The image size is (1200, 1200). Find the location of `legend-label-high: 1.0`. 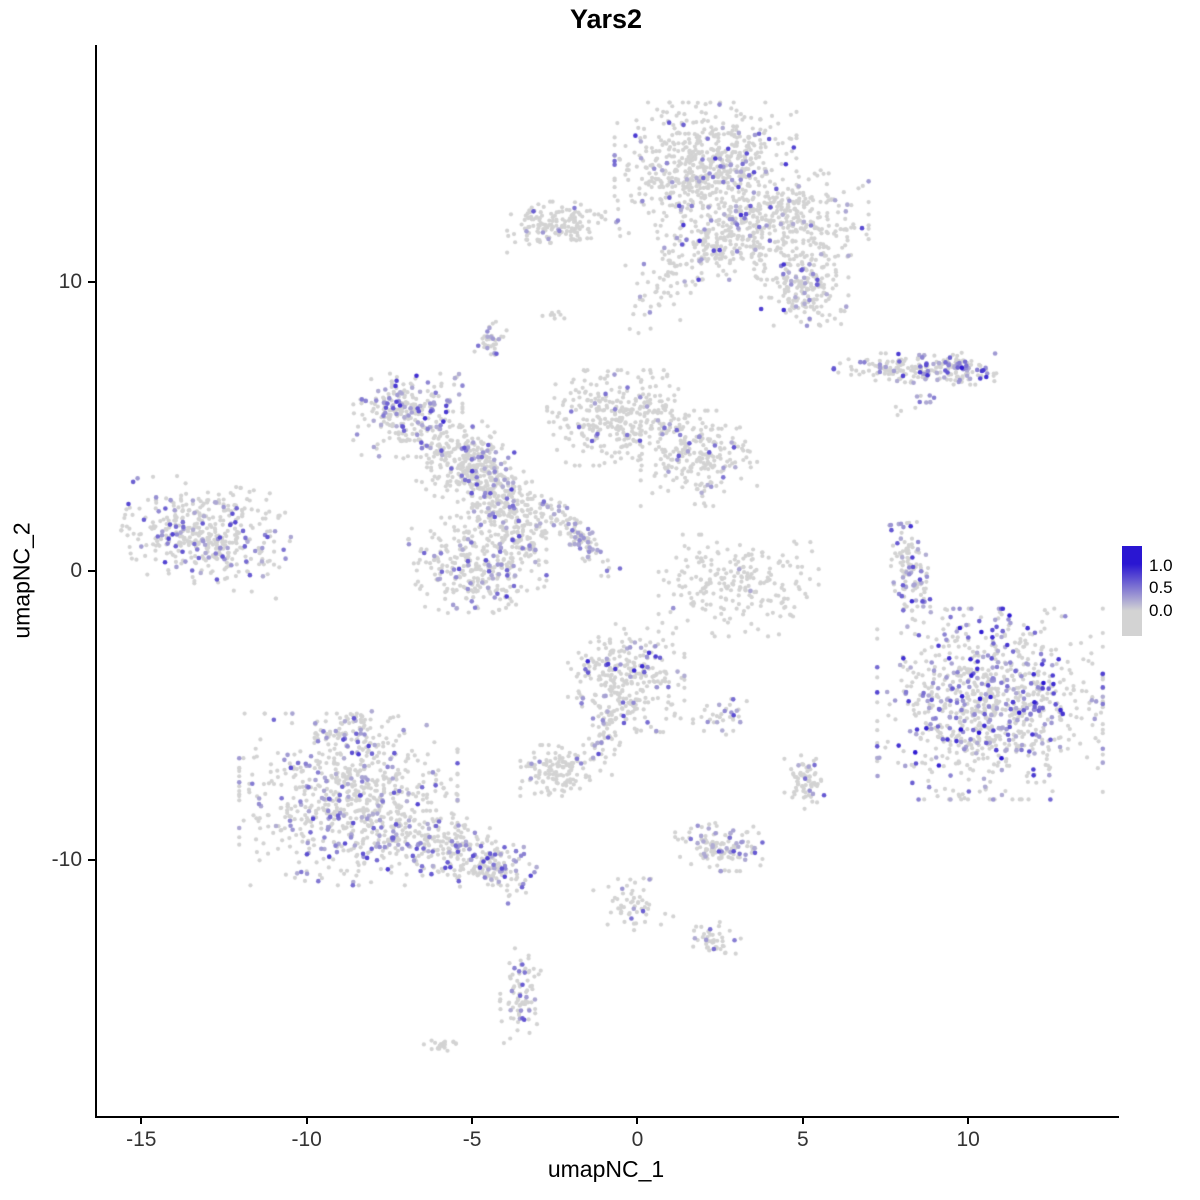

legend-label-high: 1.0 is located at coordinates (1161, 565).